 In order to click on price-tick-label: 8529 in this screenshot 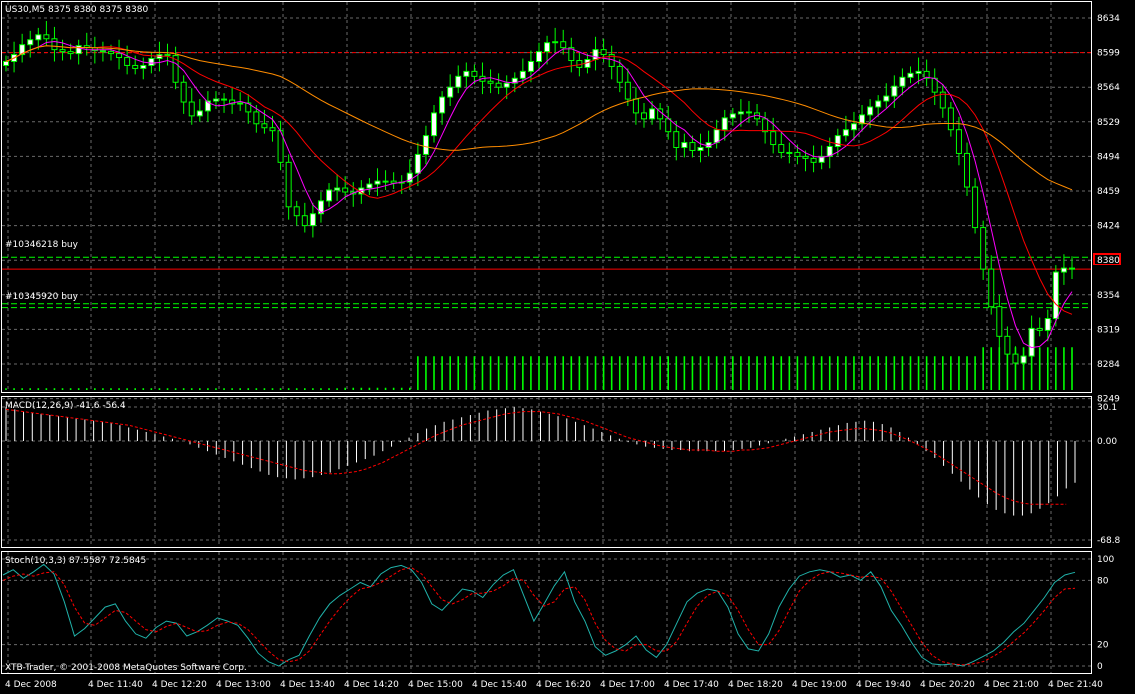, I will do `click(1108, 123)`.